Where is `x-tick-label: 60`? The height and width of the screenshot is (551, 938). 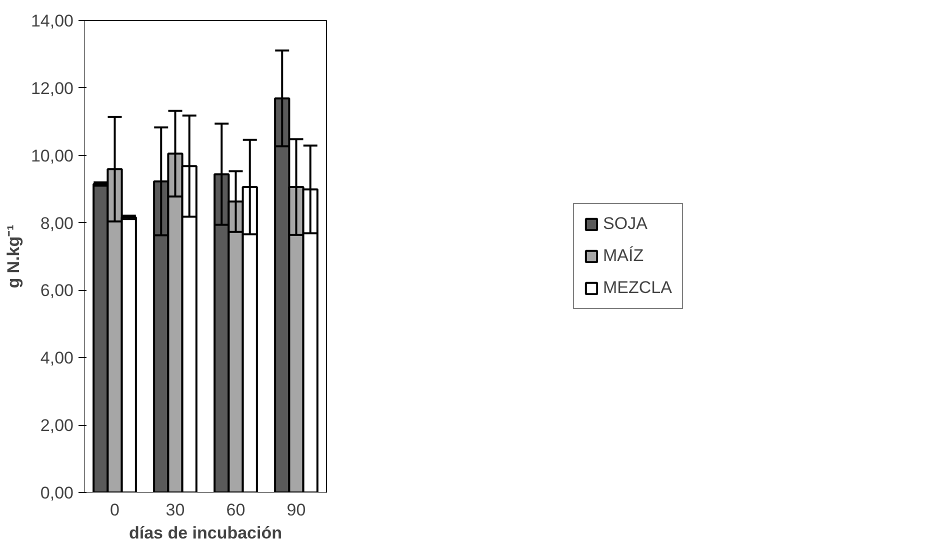 x-tick-label: 60 is located at coordinates (236, 510).